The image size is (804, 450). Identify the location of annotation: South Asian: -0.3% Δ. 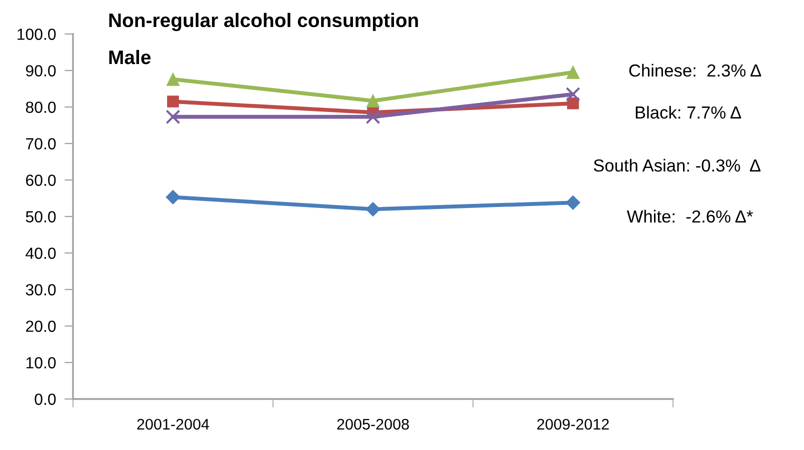
(677, 165).